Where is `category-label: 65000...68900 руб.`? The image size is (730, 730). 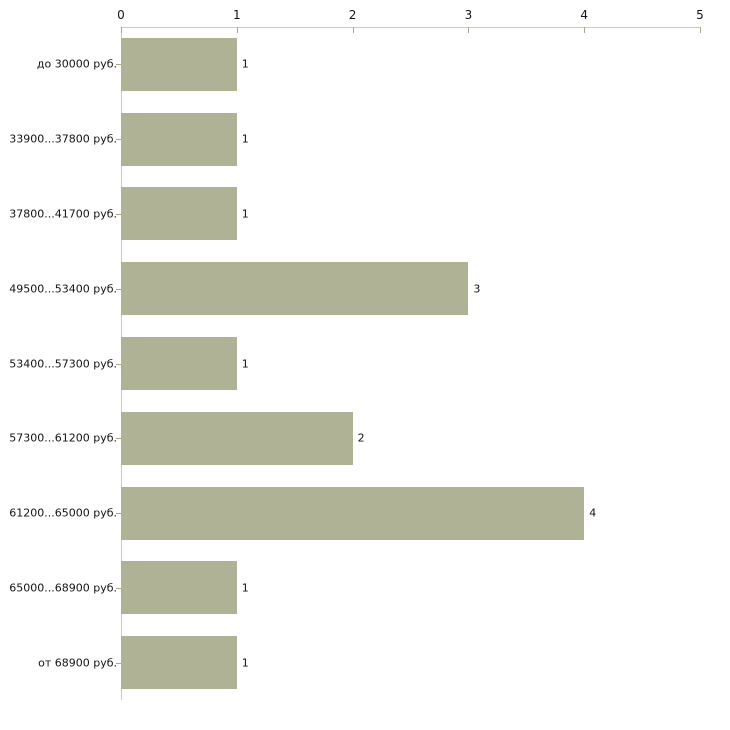 category-label: 65000...68900 руб. is located at coordinates (63, 588).